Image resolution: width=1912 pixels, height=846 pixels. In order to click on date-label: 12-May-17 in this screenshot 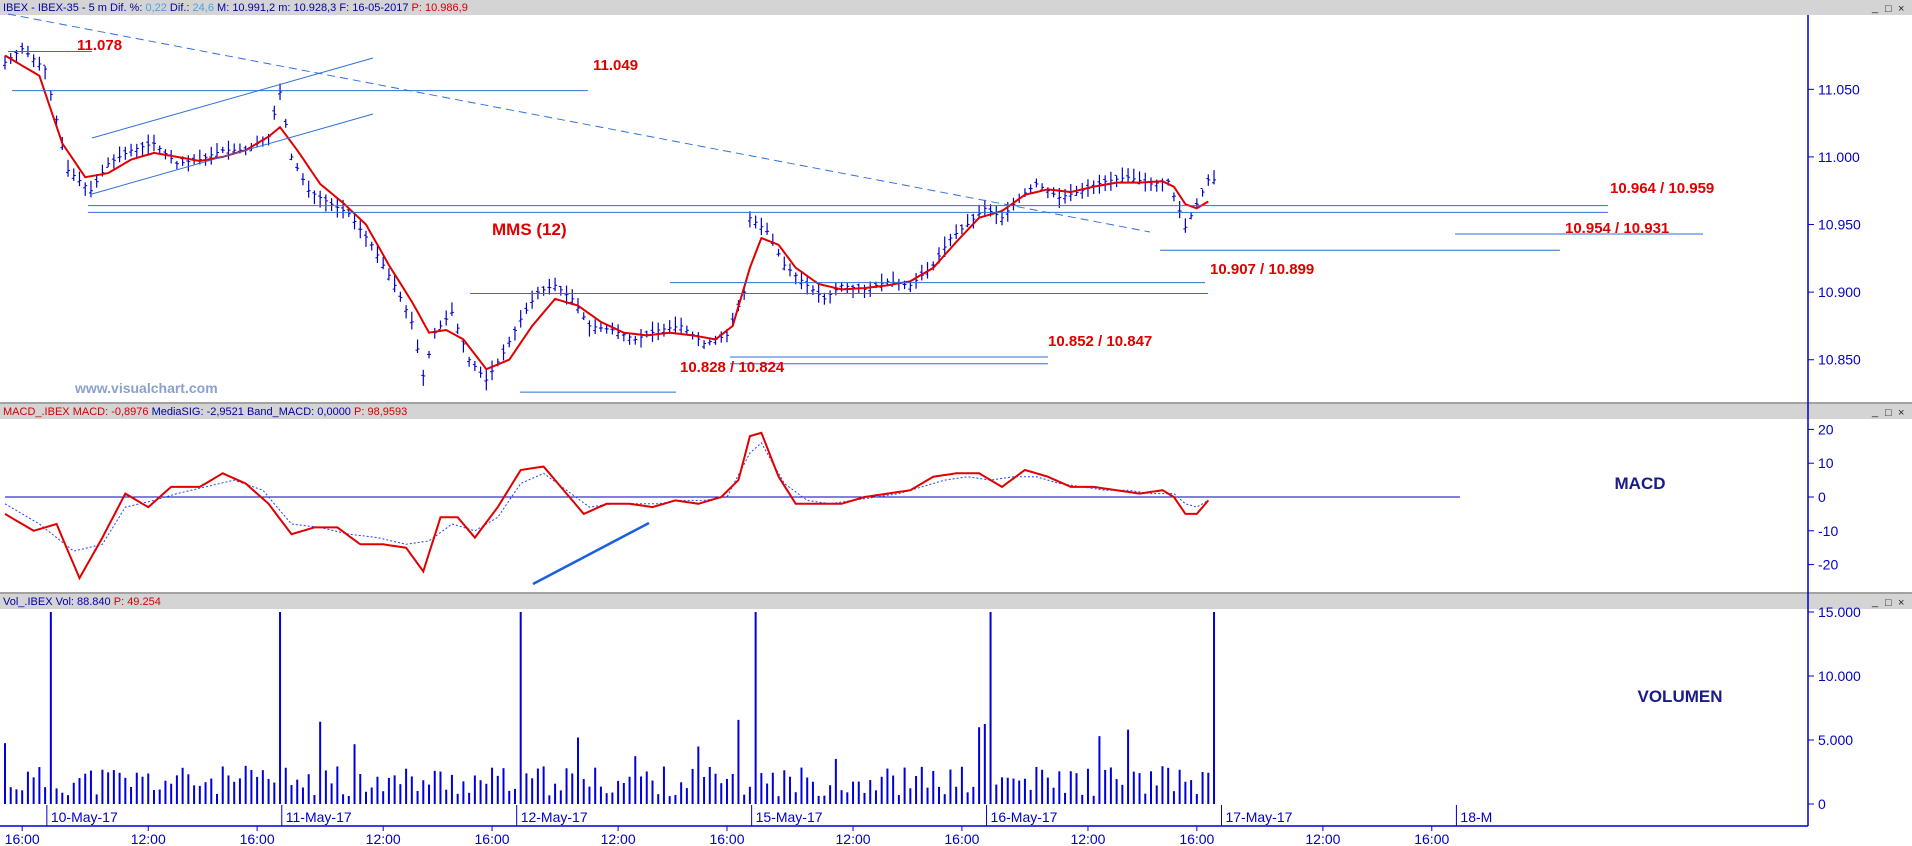, I will do `click(554, 817)`.